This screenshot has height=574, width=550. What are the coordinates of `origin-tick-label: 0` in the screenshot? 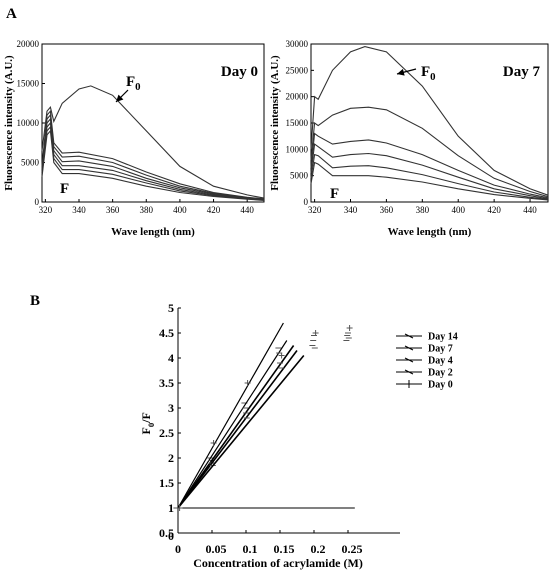 It's located at (171, 536).